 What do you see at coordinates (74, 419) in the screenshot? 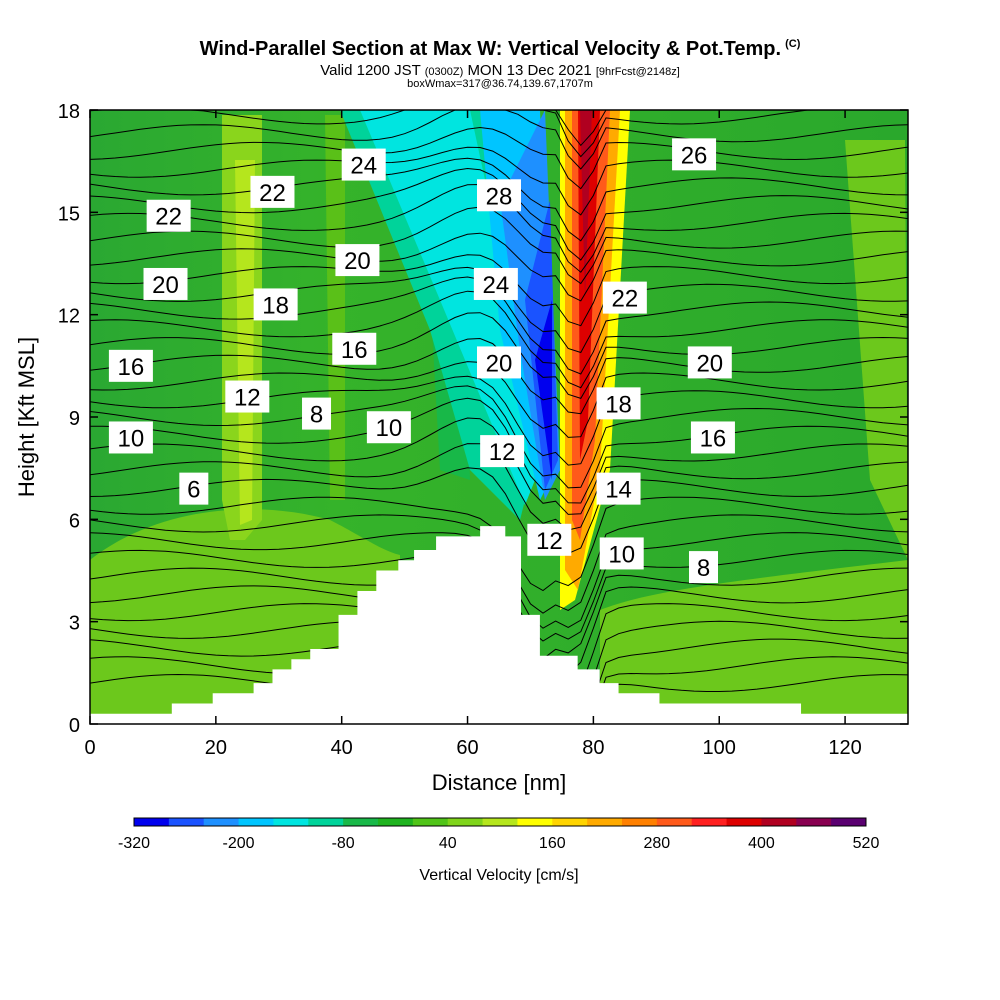
I see `y-tick-label: 9` at bounding box center [74, 419].